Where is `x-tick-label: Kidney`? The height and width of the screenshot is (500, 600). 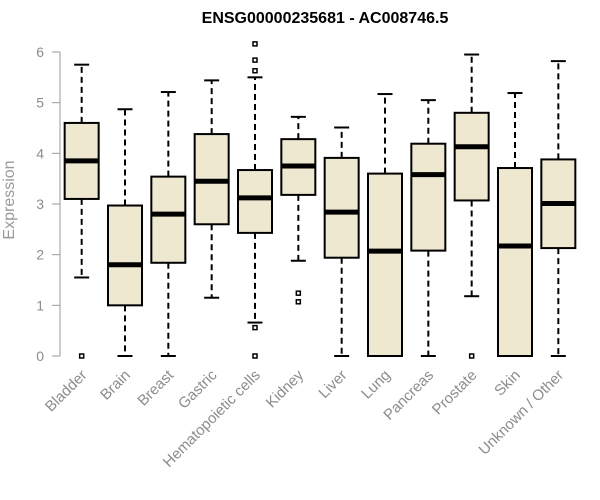 x-tick-label: Kidney is located at coordinates (285, 388).